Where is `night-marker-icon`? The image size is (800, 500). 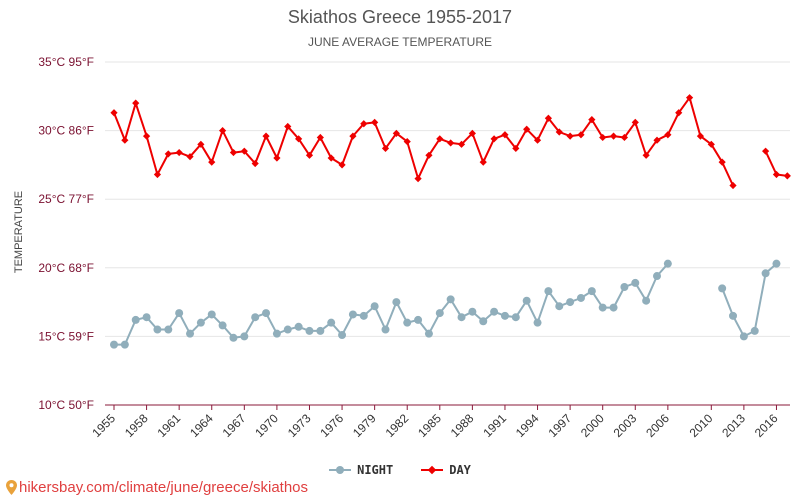
night-marker-icon is located at coordinates (340, 470).